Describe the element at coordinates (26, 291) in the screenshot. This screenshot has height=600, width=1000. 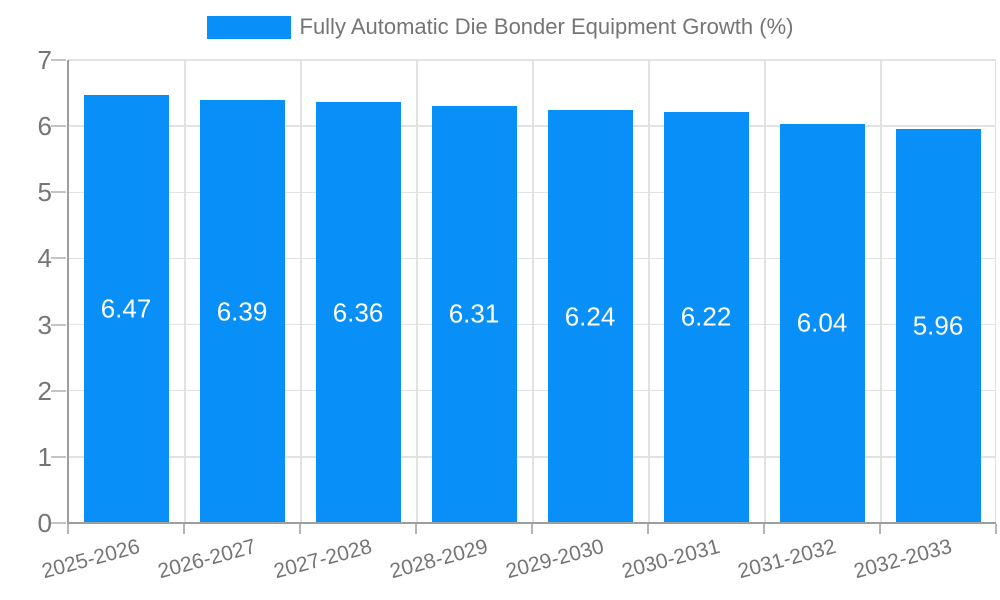
I see `y-axis-labels: 0 1 2 3 4 5 6 7` at that location.